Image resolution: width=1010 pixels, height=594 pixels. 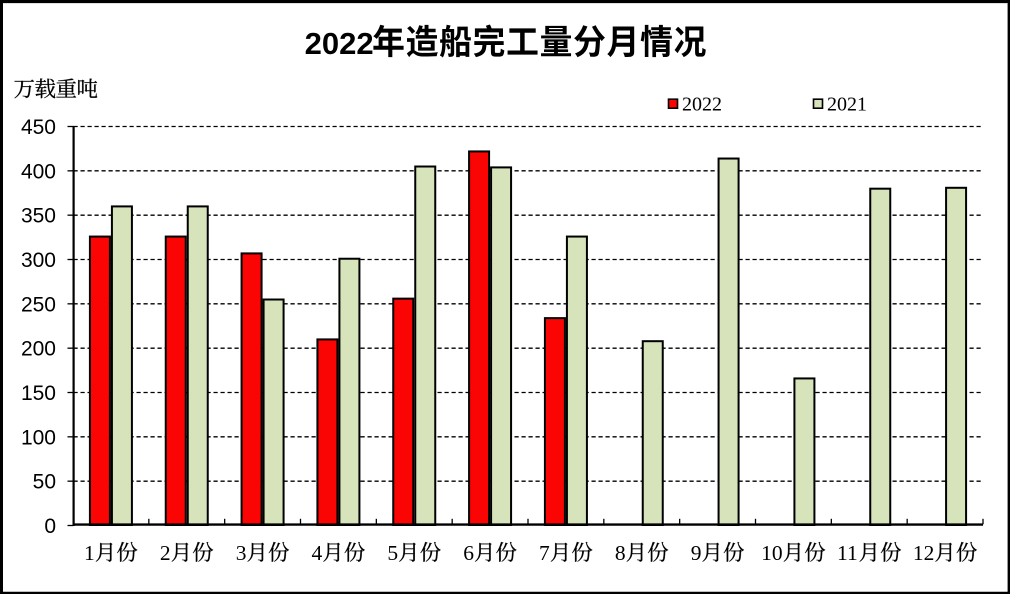 What do you see at coordinates (38, 437) in the screenshot?
I see `svg-text: 100` at bounding box center [38, 437].